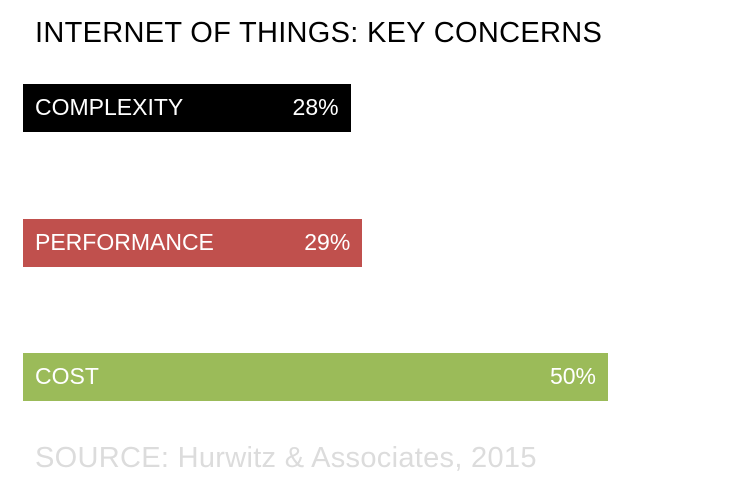 The image size is (750, 504). What do you see at coordinates (572, 376) in the screenshot?
I see `bar-value-label: 50%` at bounding box center [572, 376].